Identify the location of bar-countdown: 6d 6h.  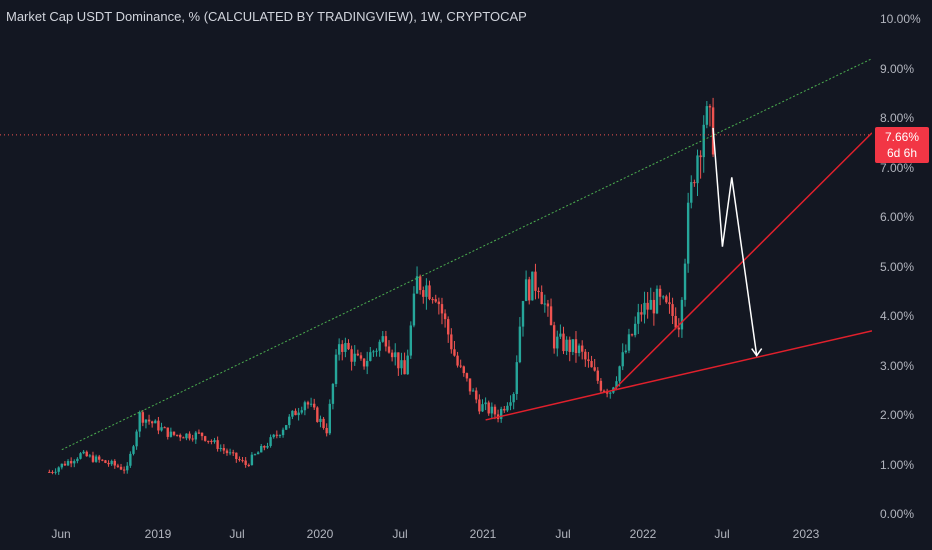
(902, 152).